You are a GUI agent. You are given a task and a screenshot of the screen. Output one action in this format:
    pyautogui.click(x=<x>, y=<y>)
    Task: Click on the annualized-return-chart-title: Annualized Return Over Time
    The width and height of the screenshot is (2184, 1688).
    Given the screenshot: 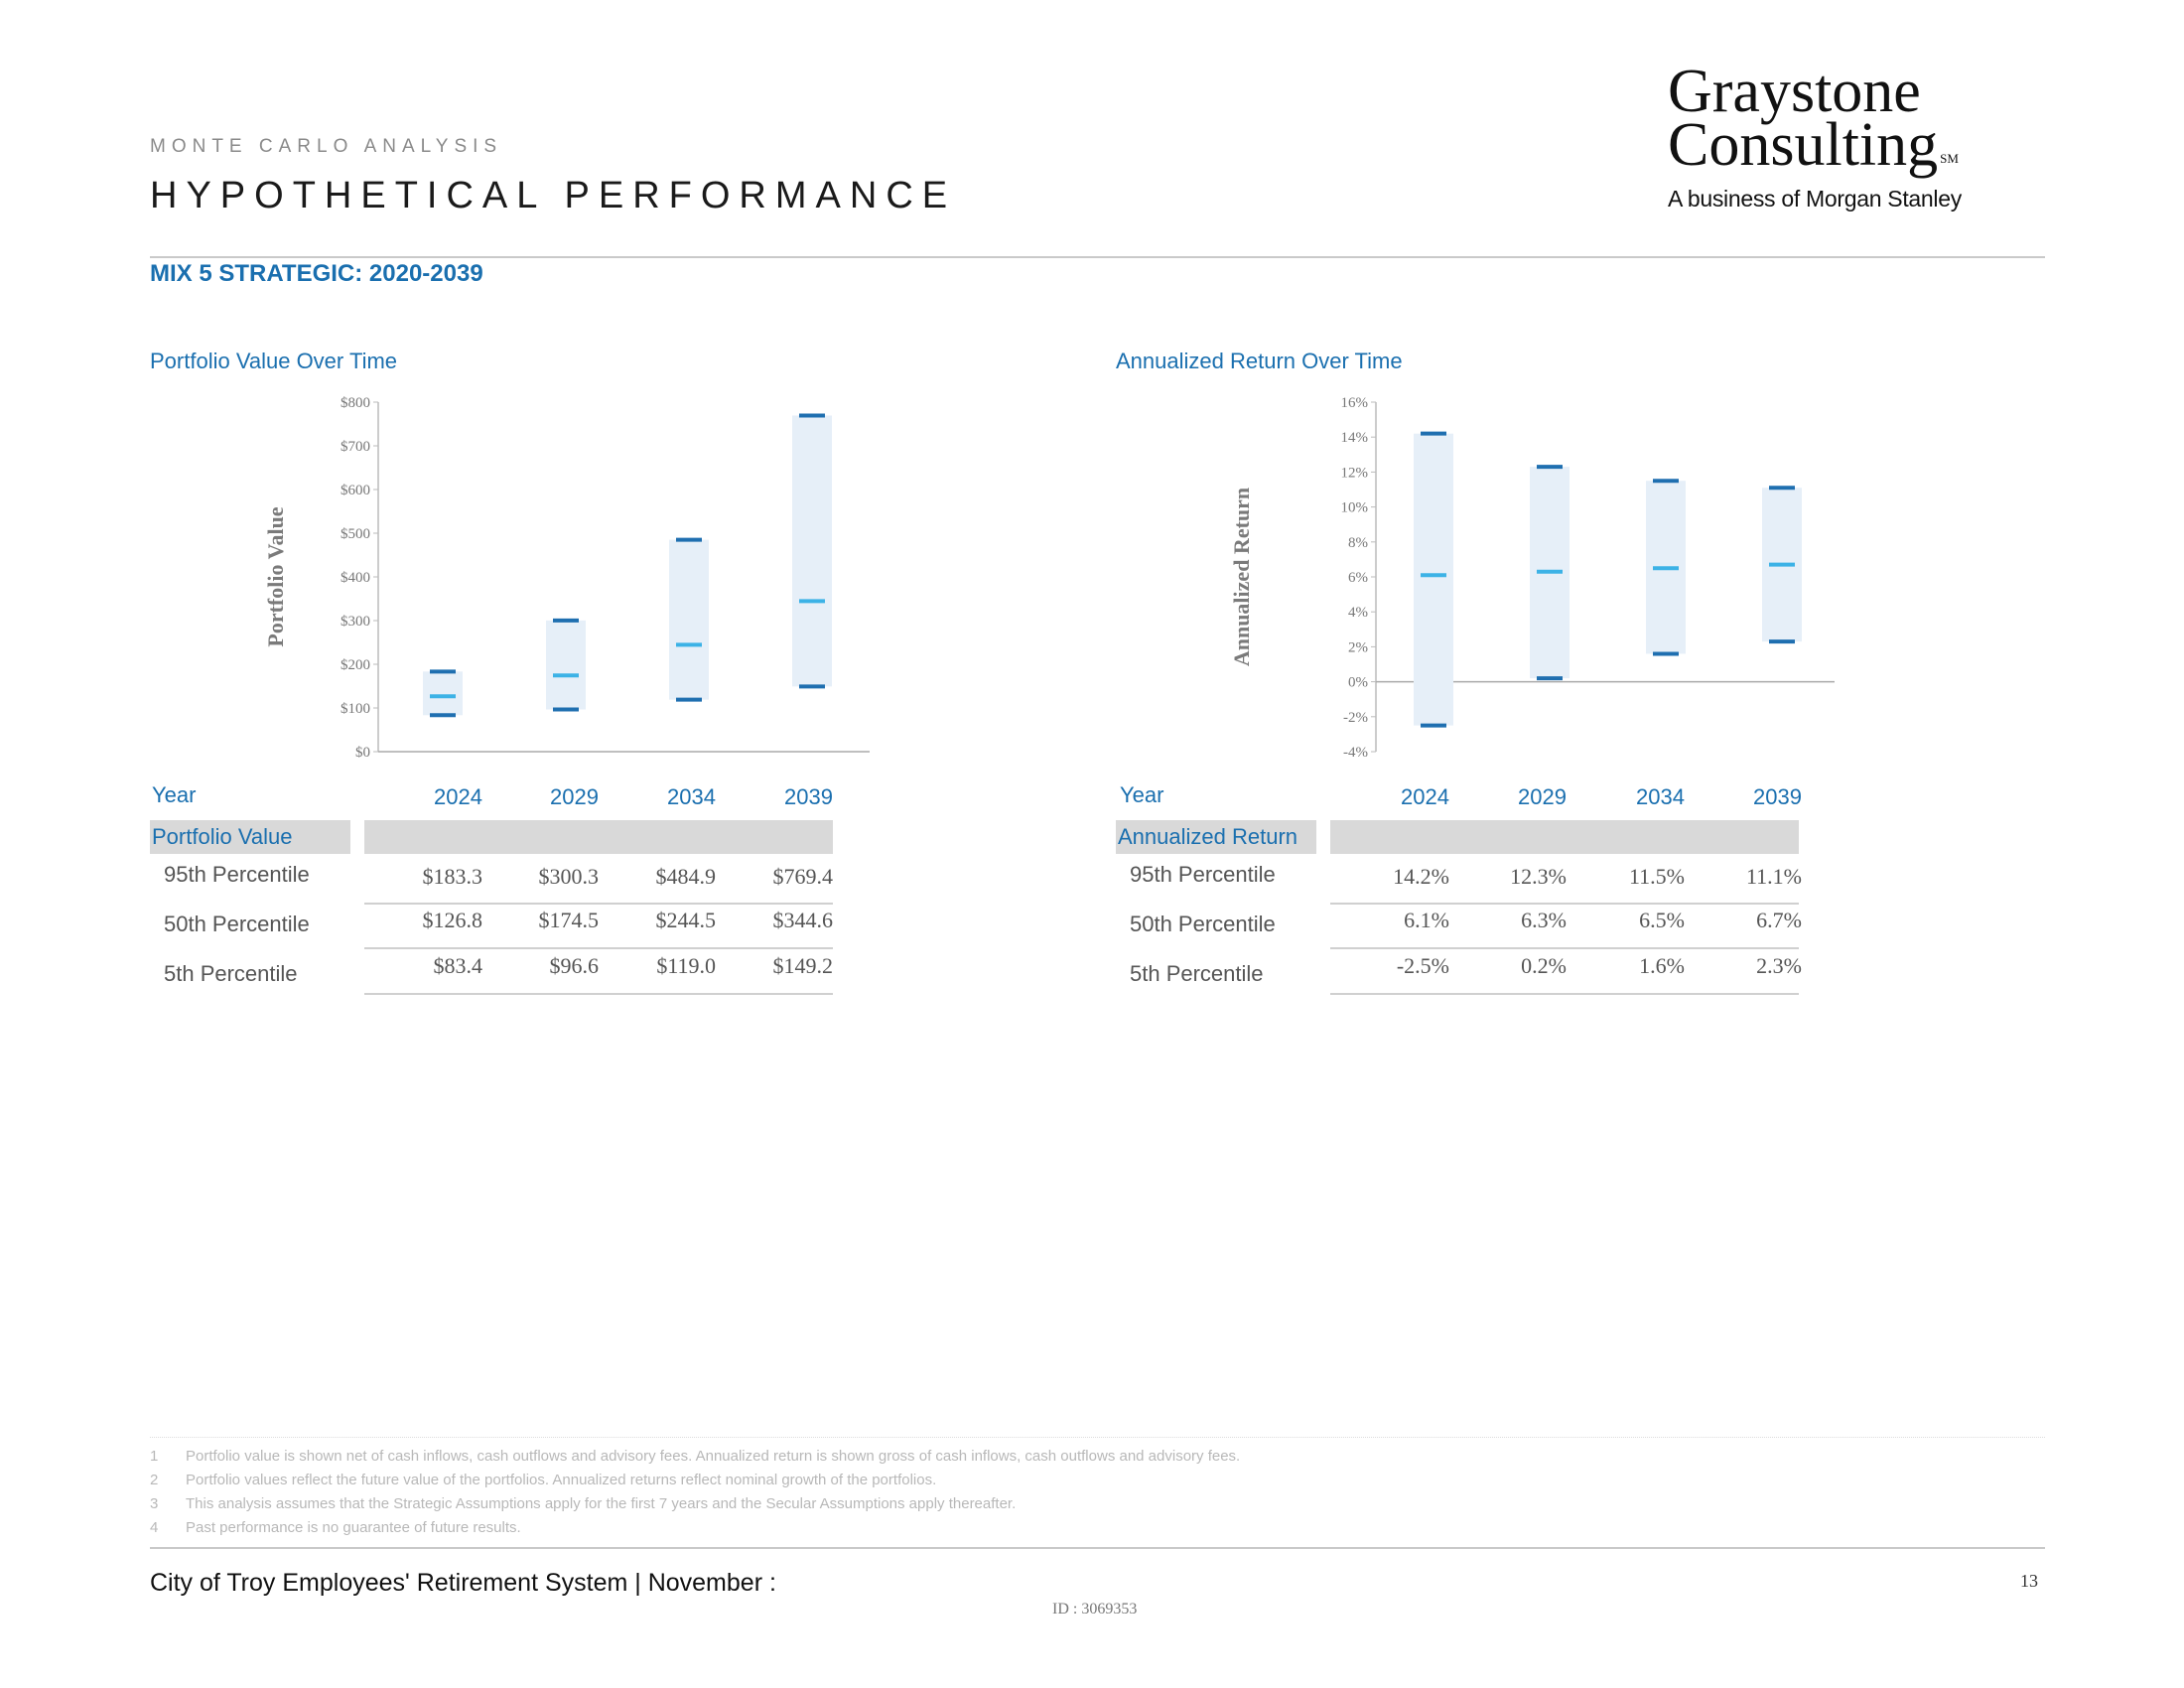 What is the action you would take?
    pyautogui.click(x=1259, y=361)
    